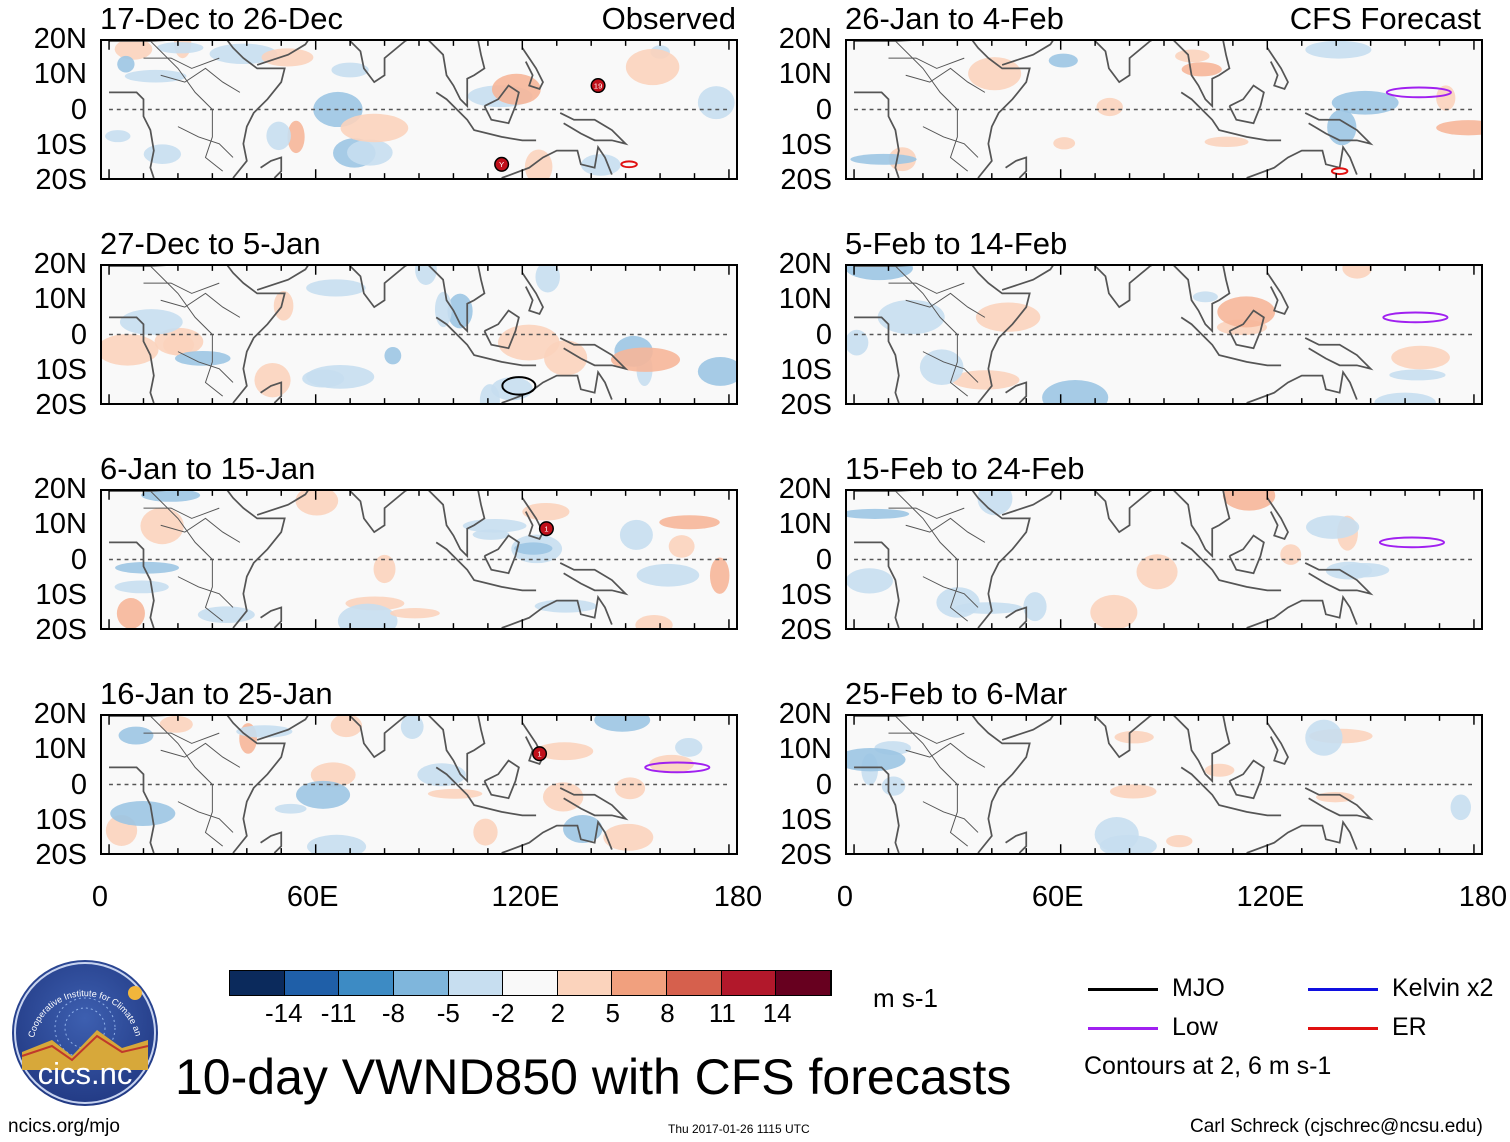 The image size is (1510, 1142). I want to click on panel-title: 27-Dec to 5-Jan, so click(210, 243).